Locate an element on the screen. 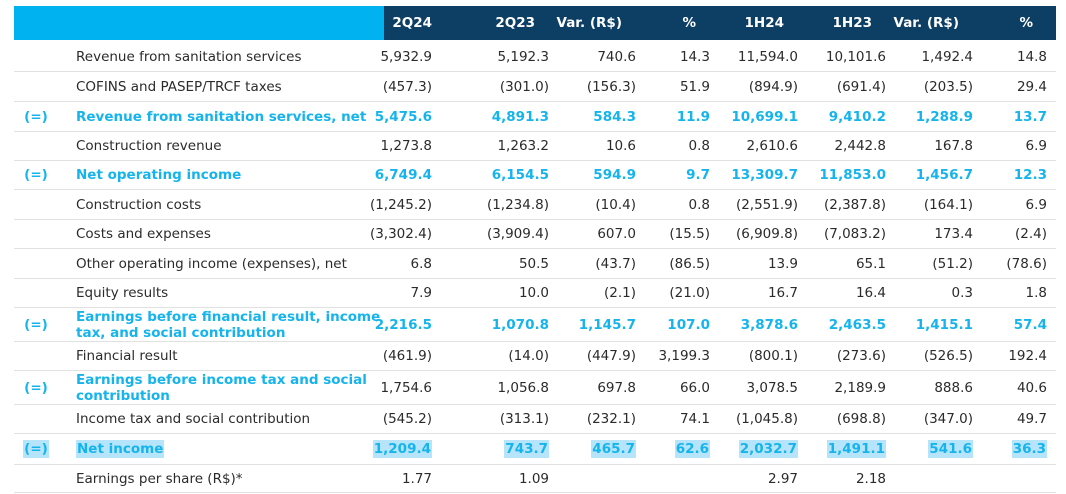 The image size is (1066, 494). header-accent-bar is located at coordinates (199, 23).